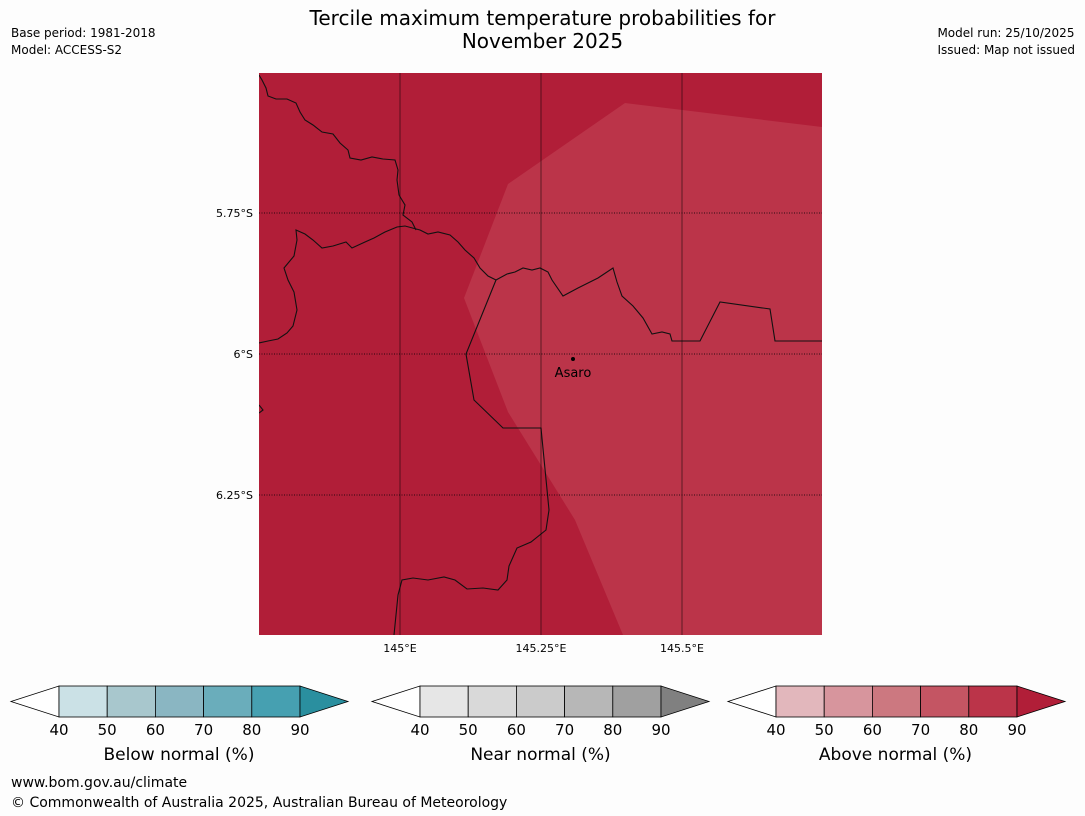 This screenshot has width=1085, height=816. Describe the element at coordinates (824, 730) in the screenshot. I see `above-colorbar-tick: 50` at that location.